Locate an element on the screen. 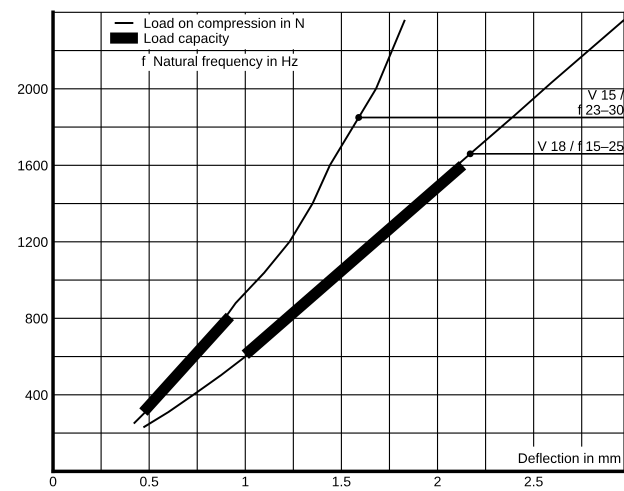 Image resolution: width=624 pixels, height=491 pixels. y-tick-label: 2000 is located at coordinates (33, 89).